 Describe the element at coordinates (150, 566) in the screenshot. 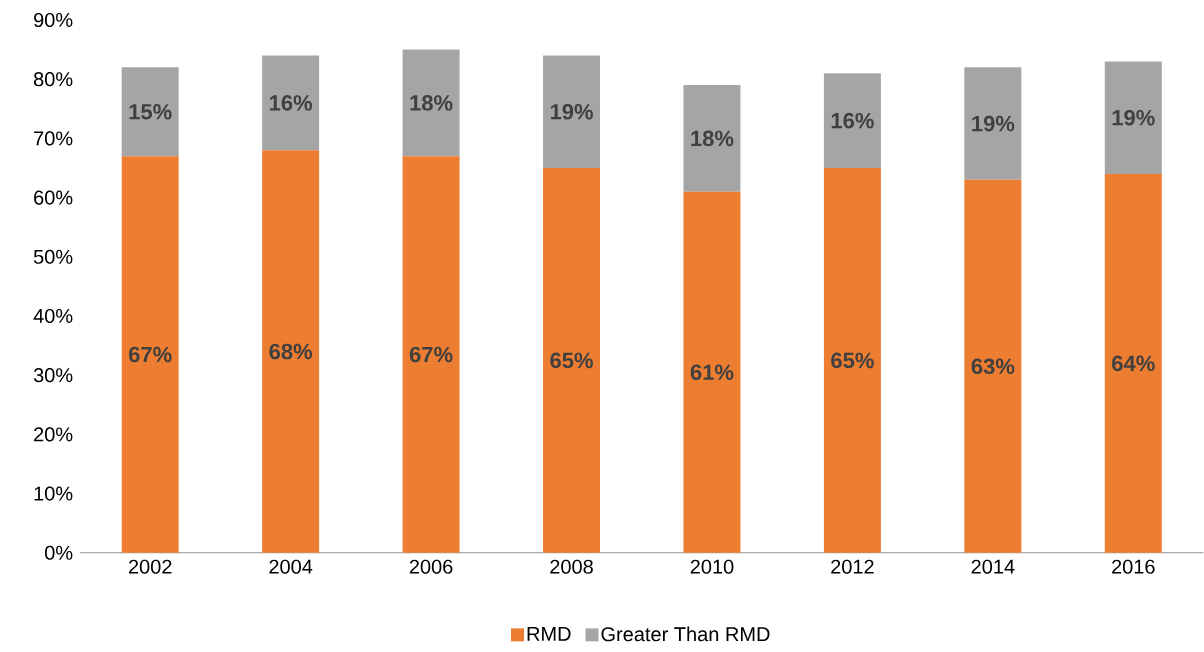

I see `x-tick-label: 2002` at that location.